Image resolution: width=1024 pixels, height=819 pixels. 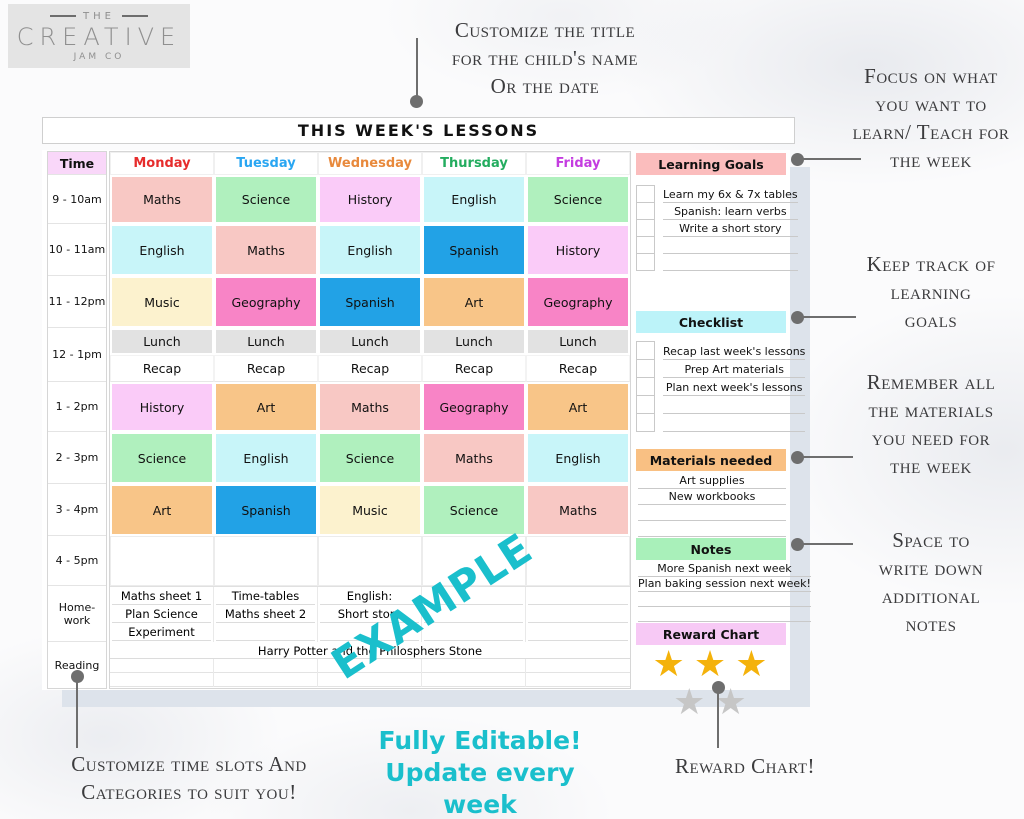 I want to click on checklist-line: Prep Art materials, so click(x=734, y=369).